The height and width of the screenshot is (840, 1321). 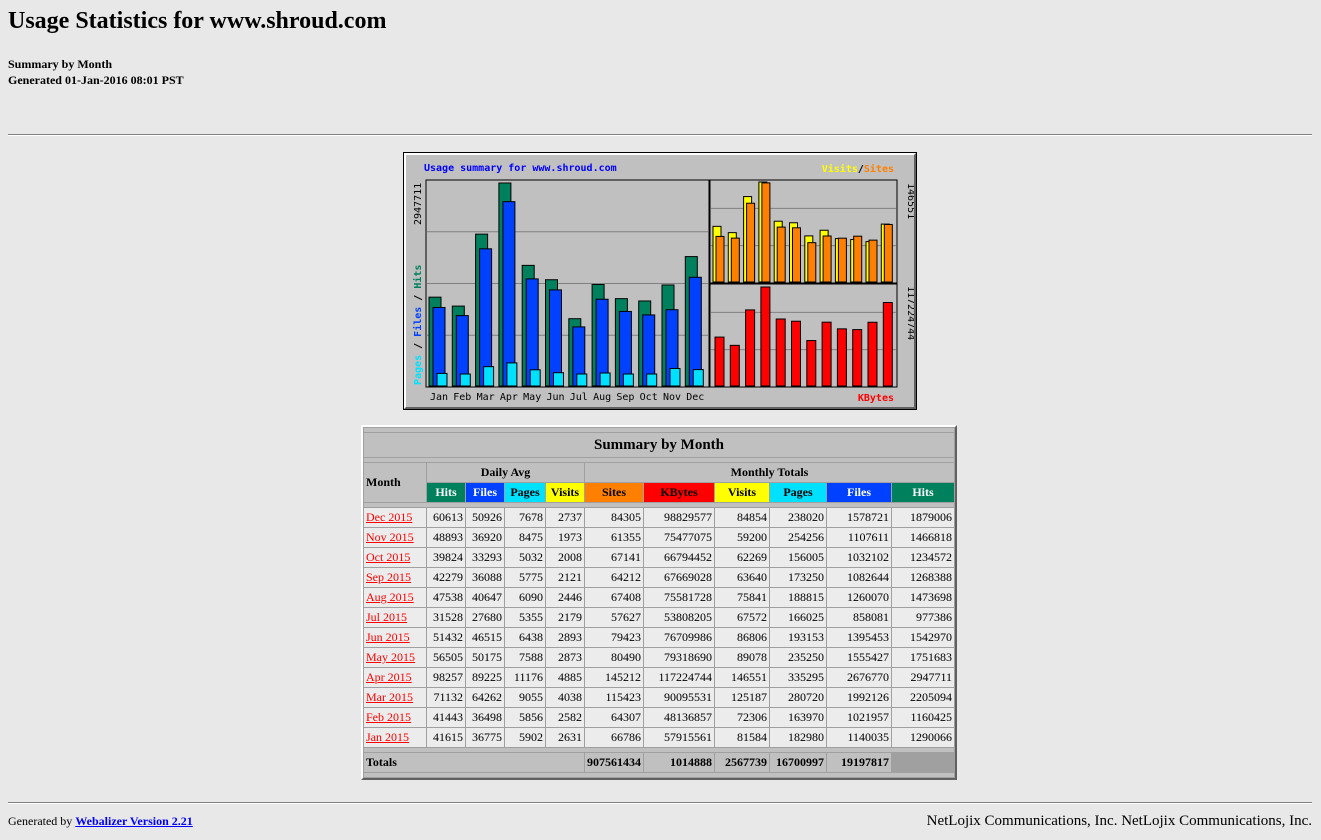 I want to click on value-cell: 193153, so click(x=798, y=637).